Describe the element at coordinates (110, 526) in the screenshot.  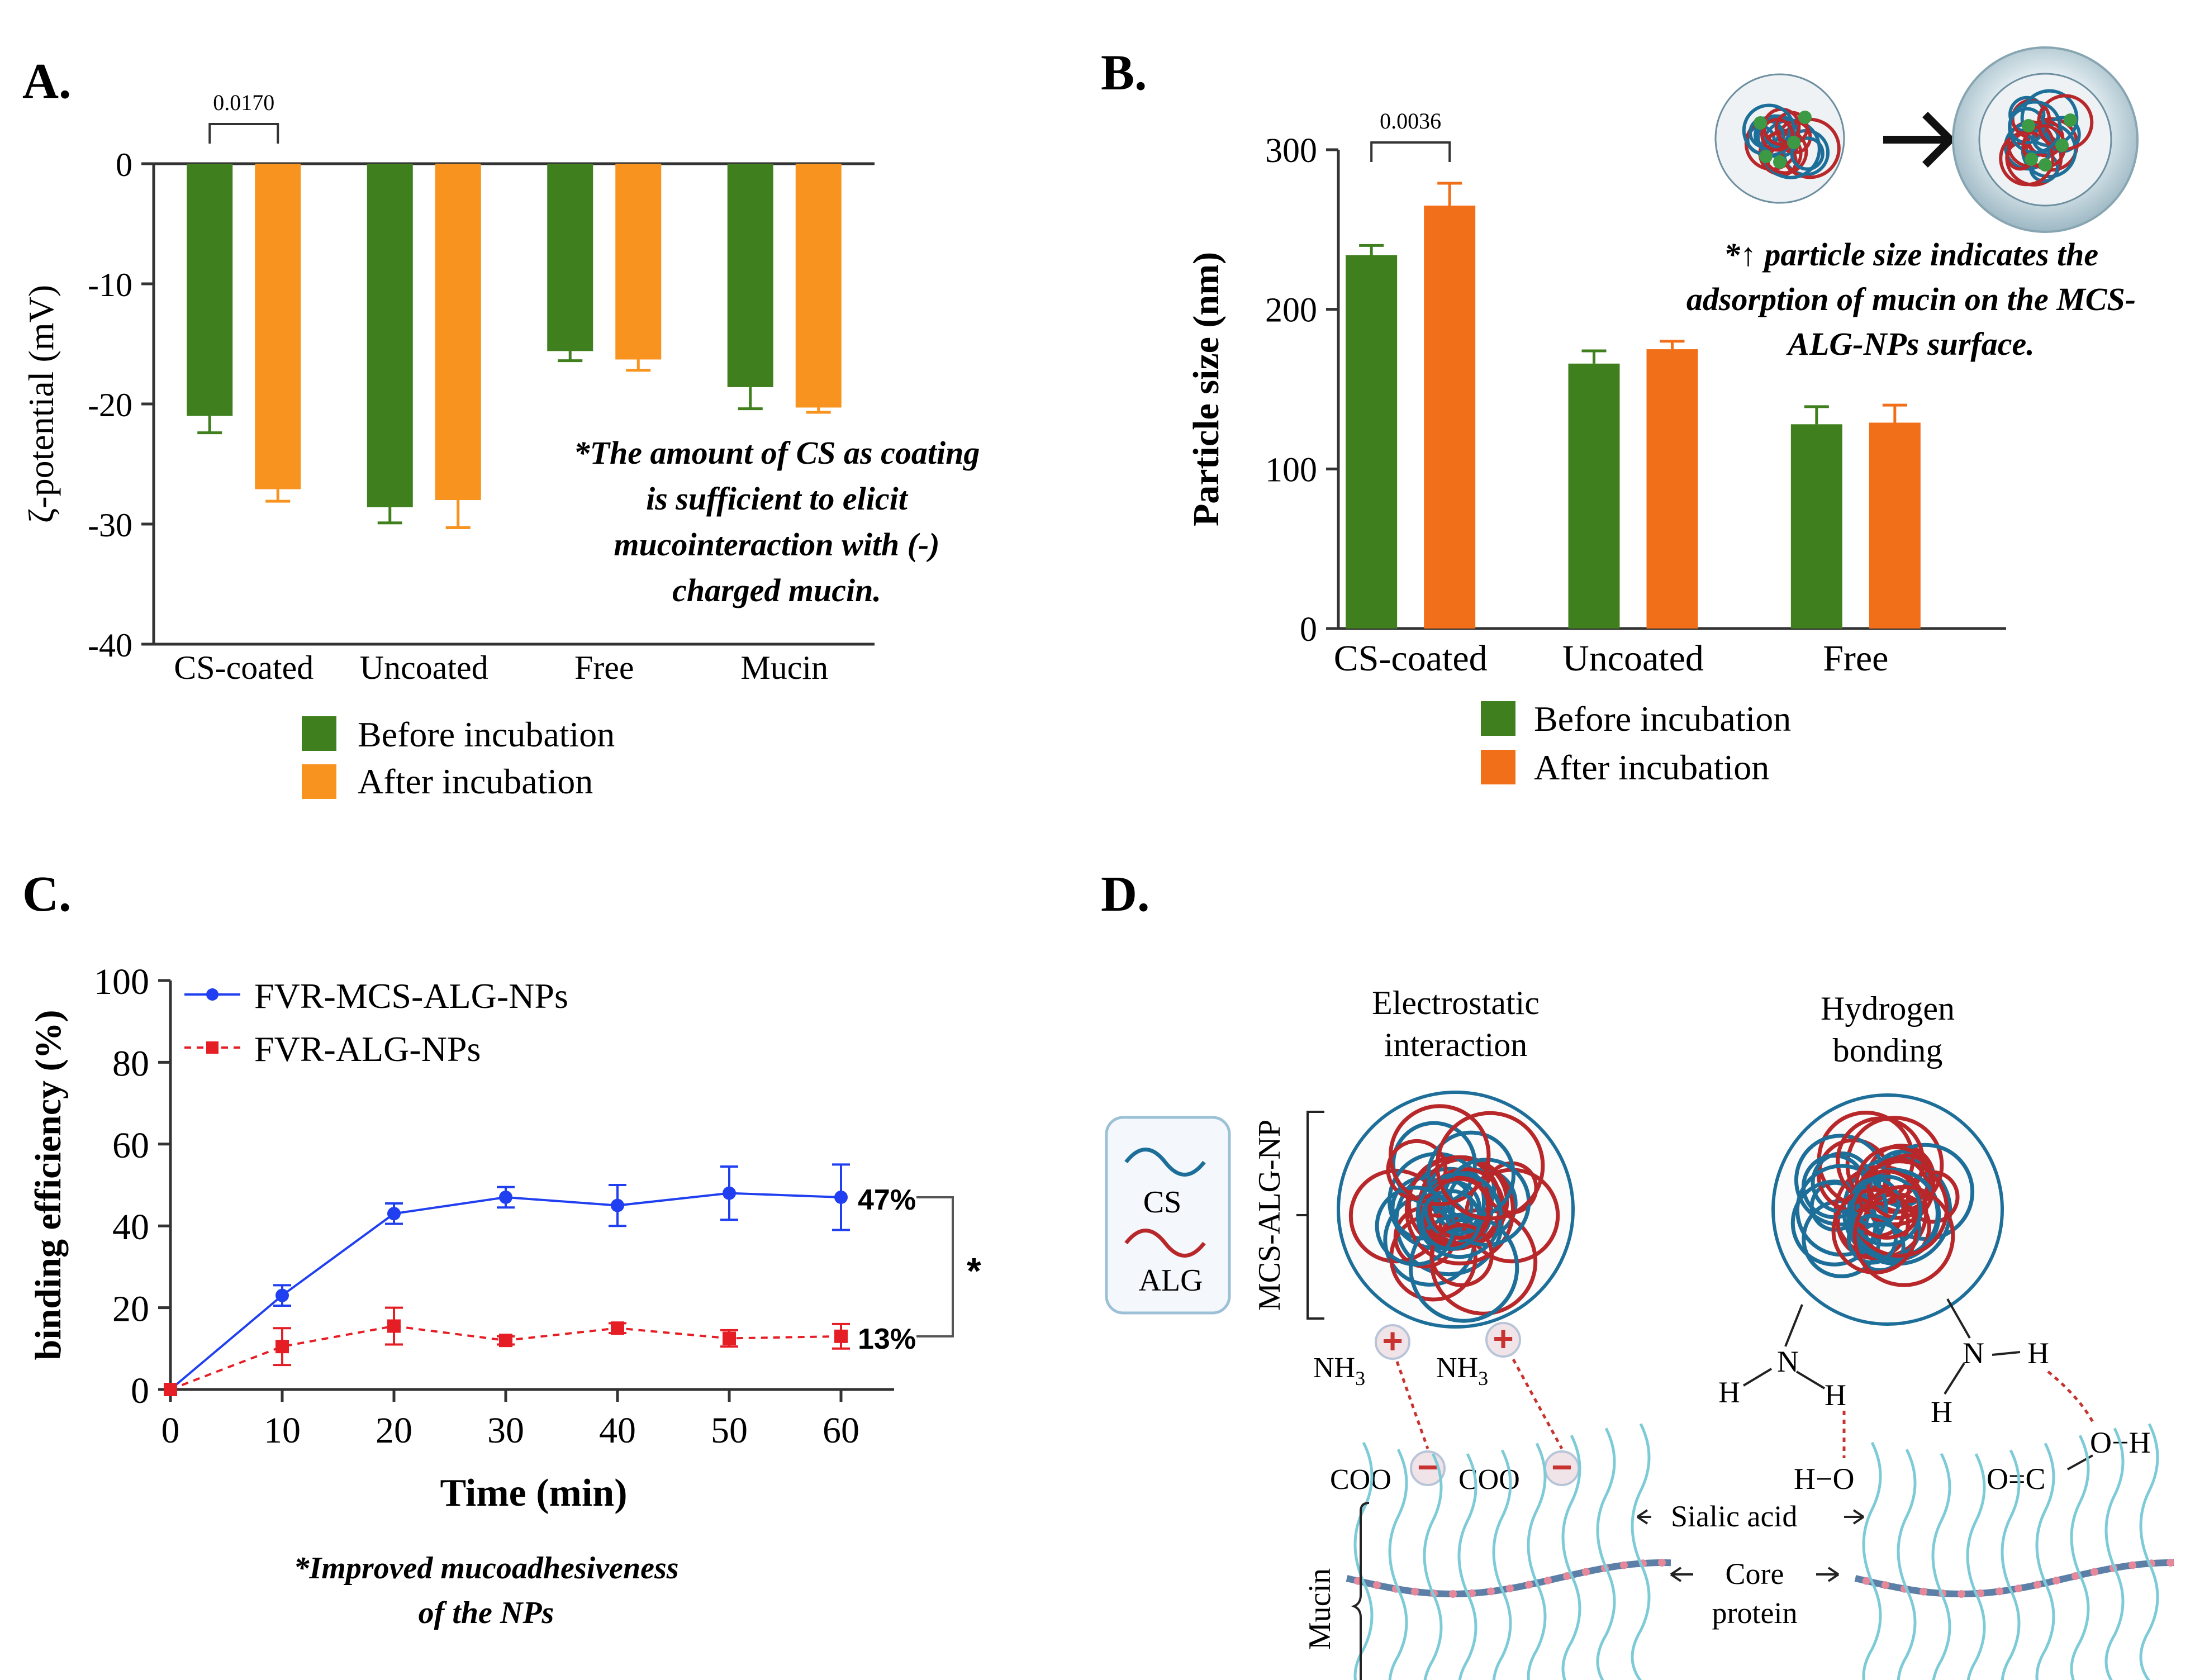
I see `y-tick-label: -30` at that location.